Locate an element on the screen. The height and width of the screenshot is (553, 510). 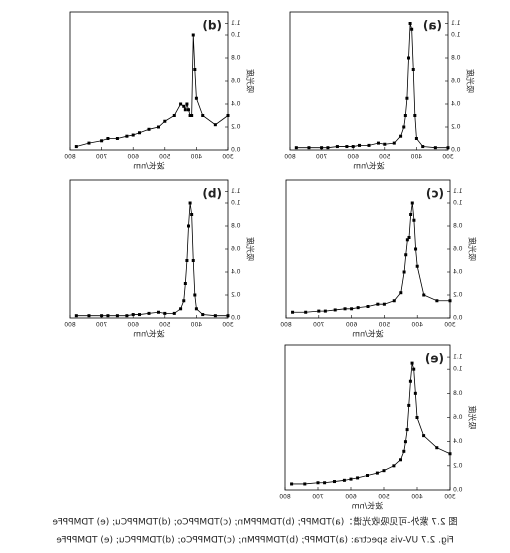
panel-label: (e) is located at coordinates (434, 359).